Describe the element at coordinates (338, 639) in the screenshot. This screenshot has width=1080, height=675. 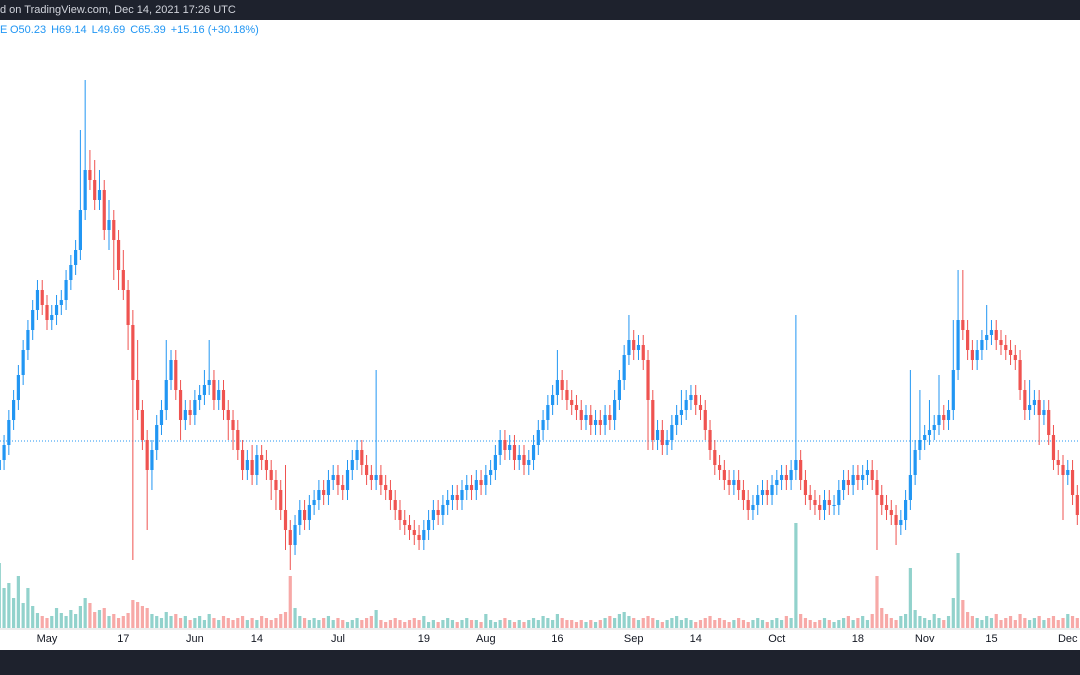
I see `x-tick-label: Jul` at that location.